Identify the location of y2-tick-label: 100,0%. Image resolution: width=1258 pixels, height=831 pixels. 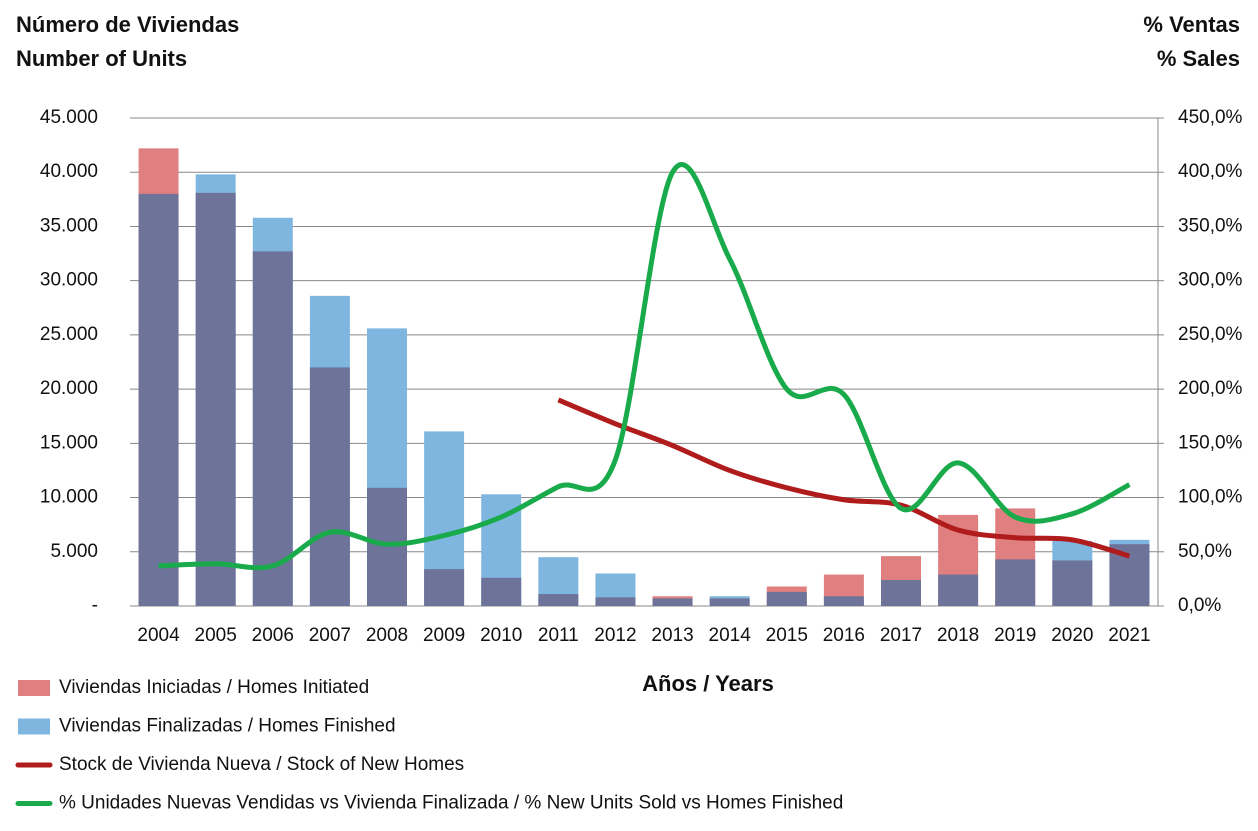
(1210, 497).